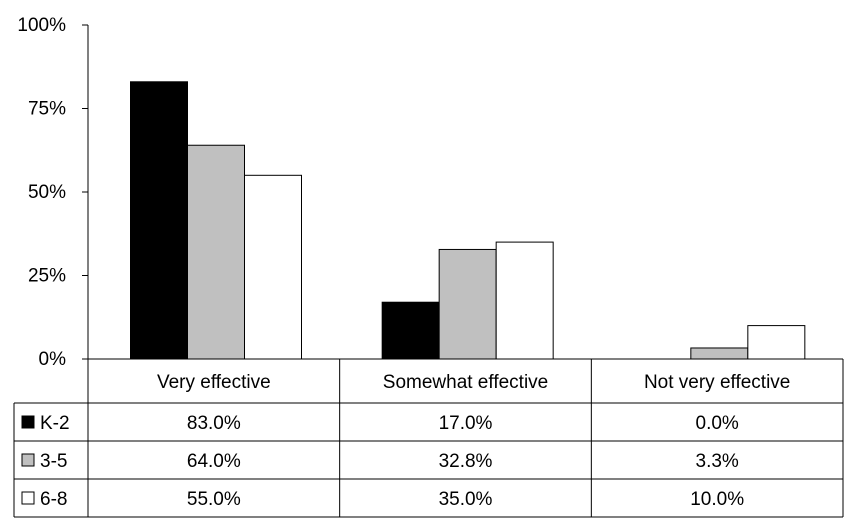 This screenshot has width=845, height=518. What do you see at coordinates (47, 276) in the screenshot?
I see `y-tick-label: 25%` at bounding box center [47, 276].